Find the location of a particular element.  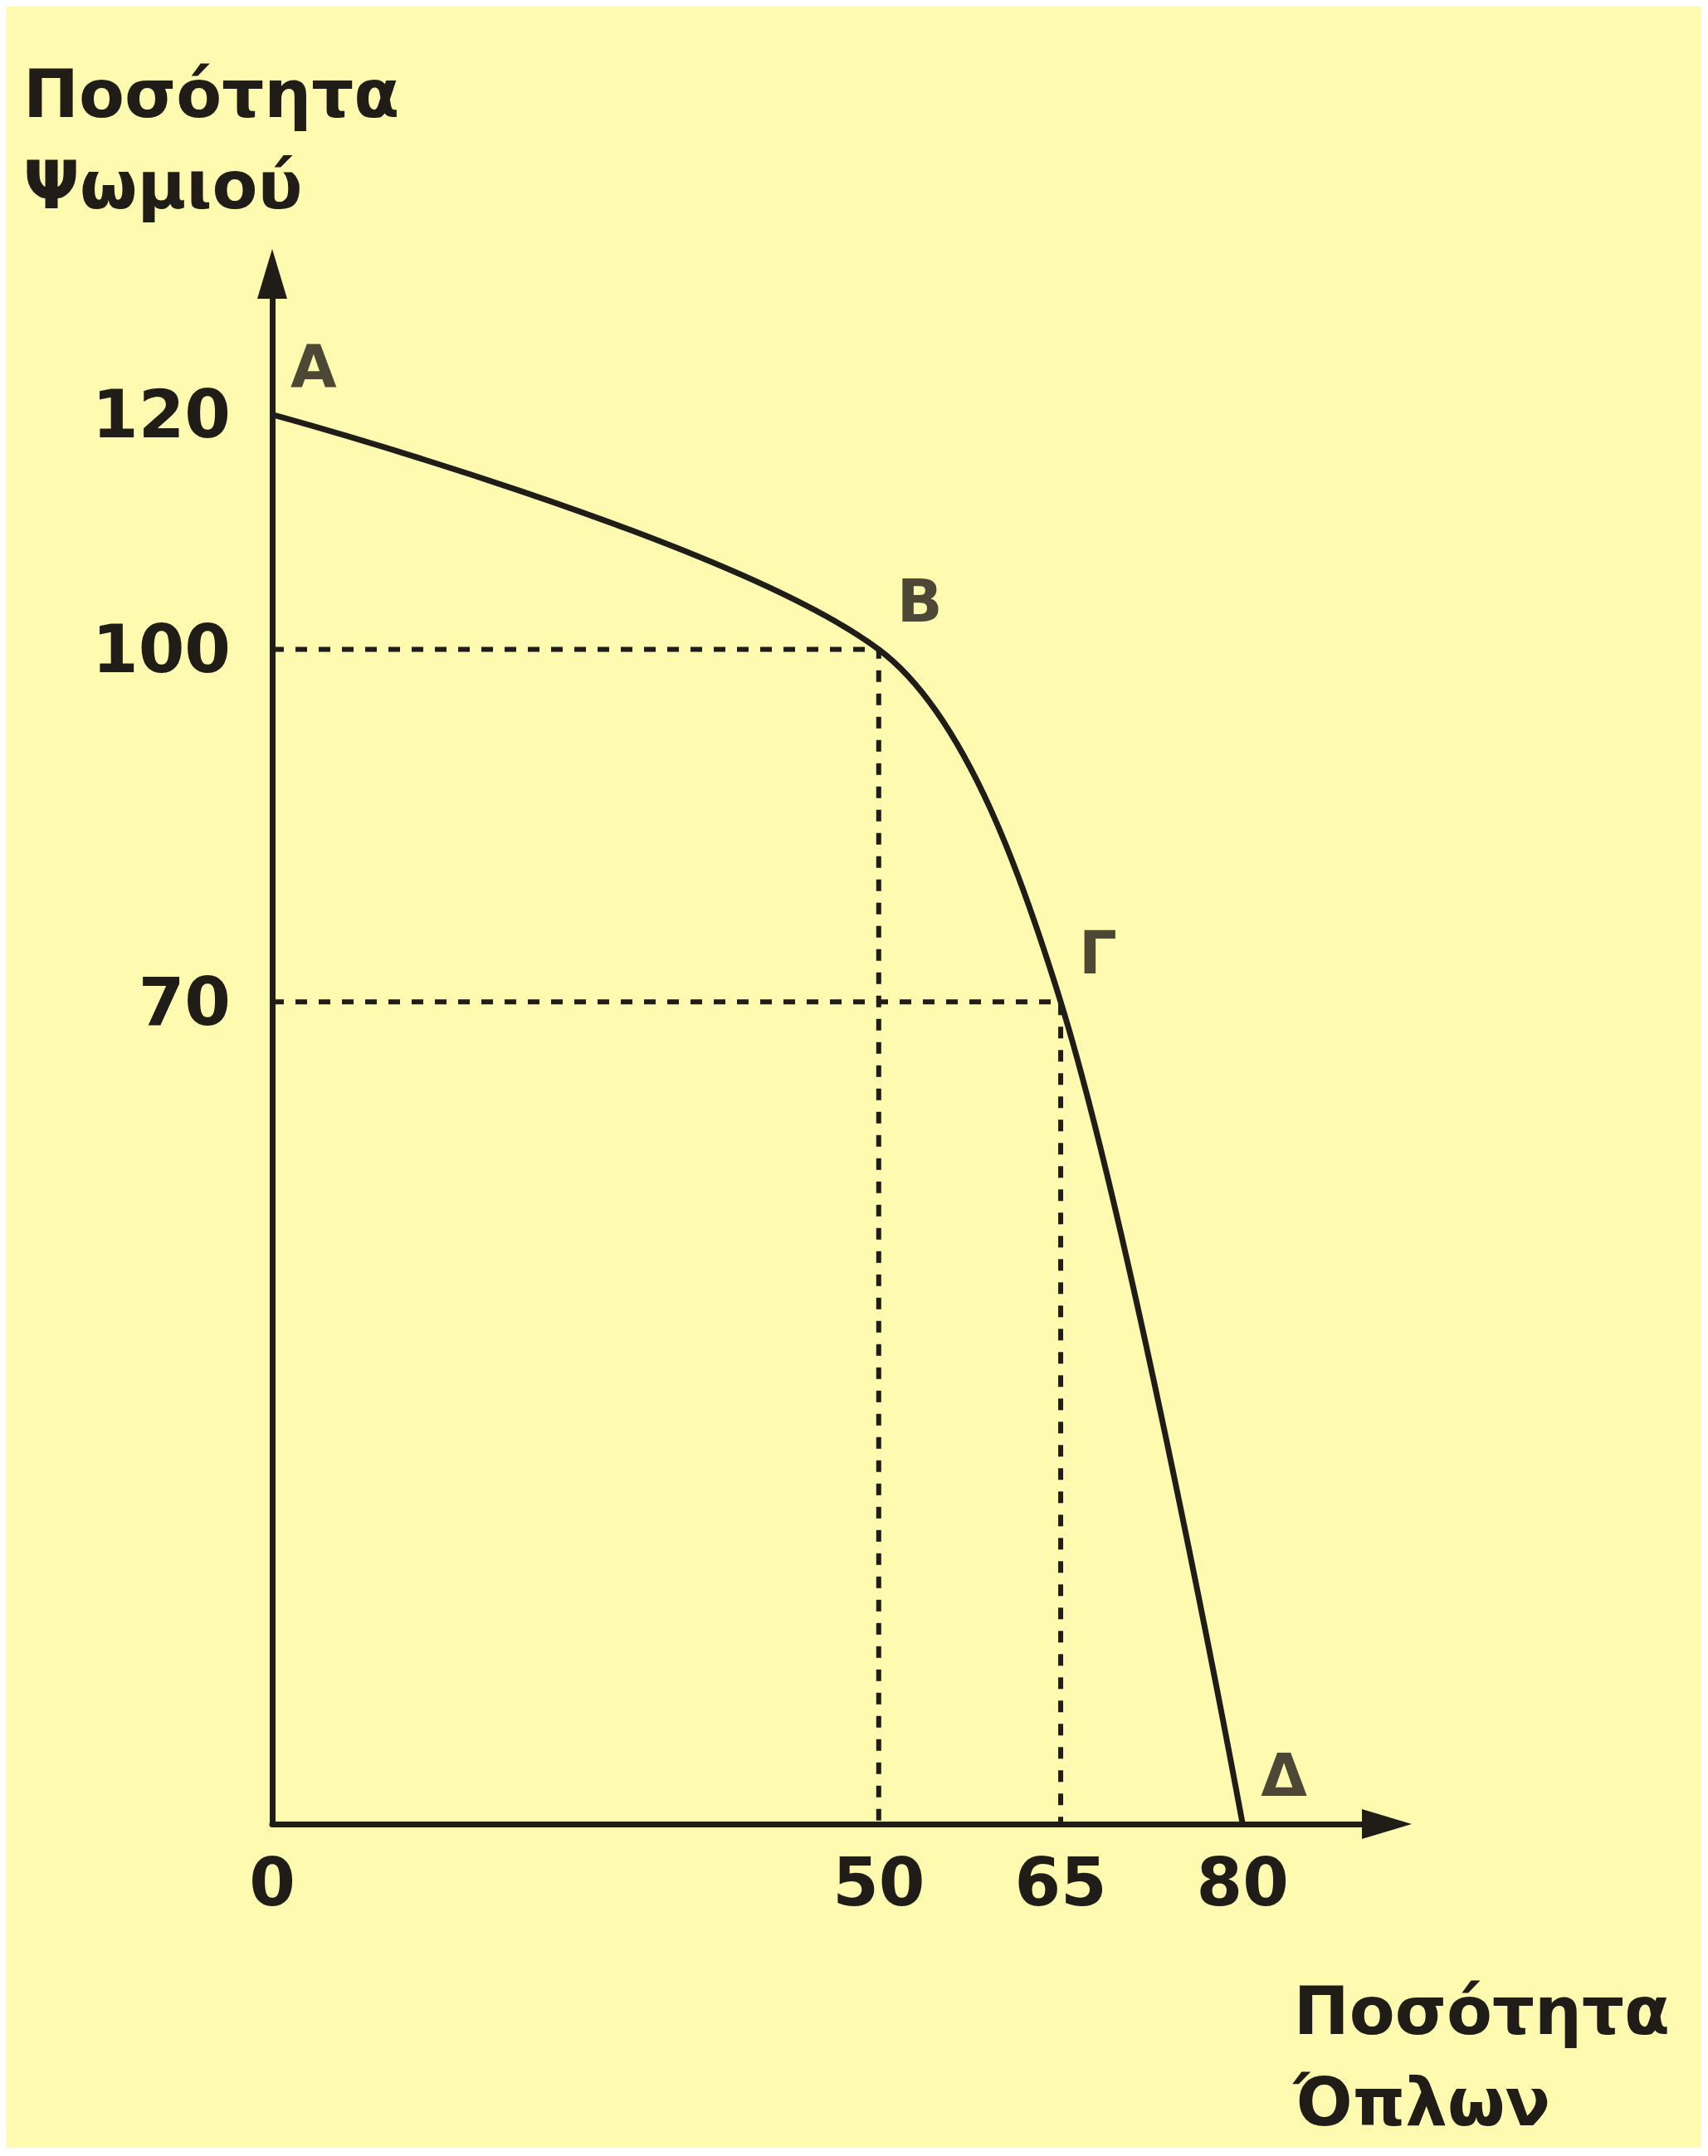

y-tick-label: 100 is located at coordinates (161, 650).